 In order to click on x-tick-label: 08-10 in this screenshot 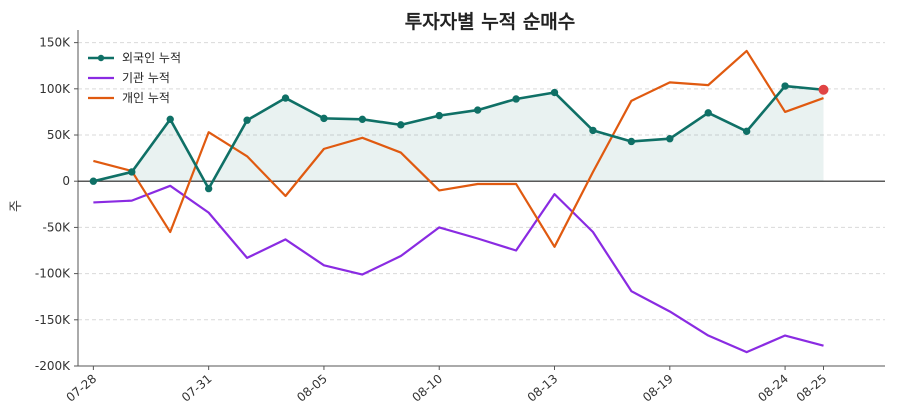, I will do `click(427, 388)`.